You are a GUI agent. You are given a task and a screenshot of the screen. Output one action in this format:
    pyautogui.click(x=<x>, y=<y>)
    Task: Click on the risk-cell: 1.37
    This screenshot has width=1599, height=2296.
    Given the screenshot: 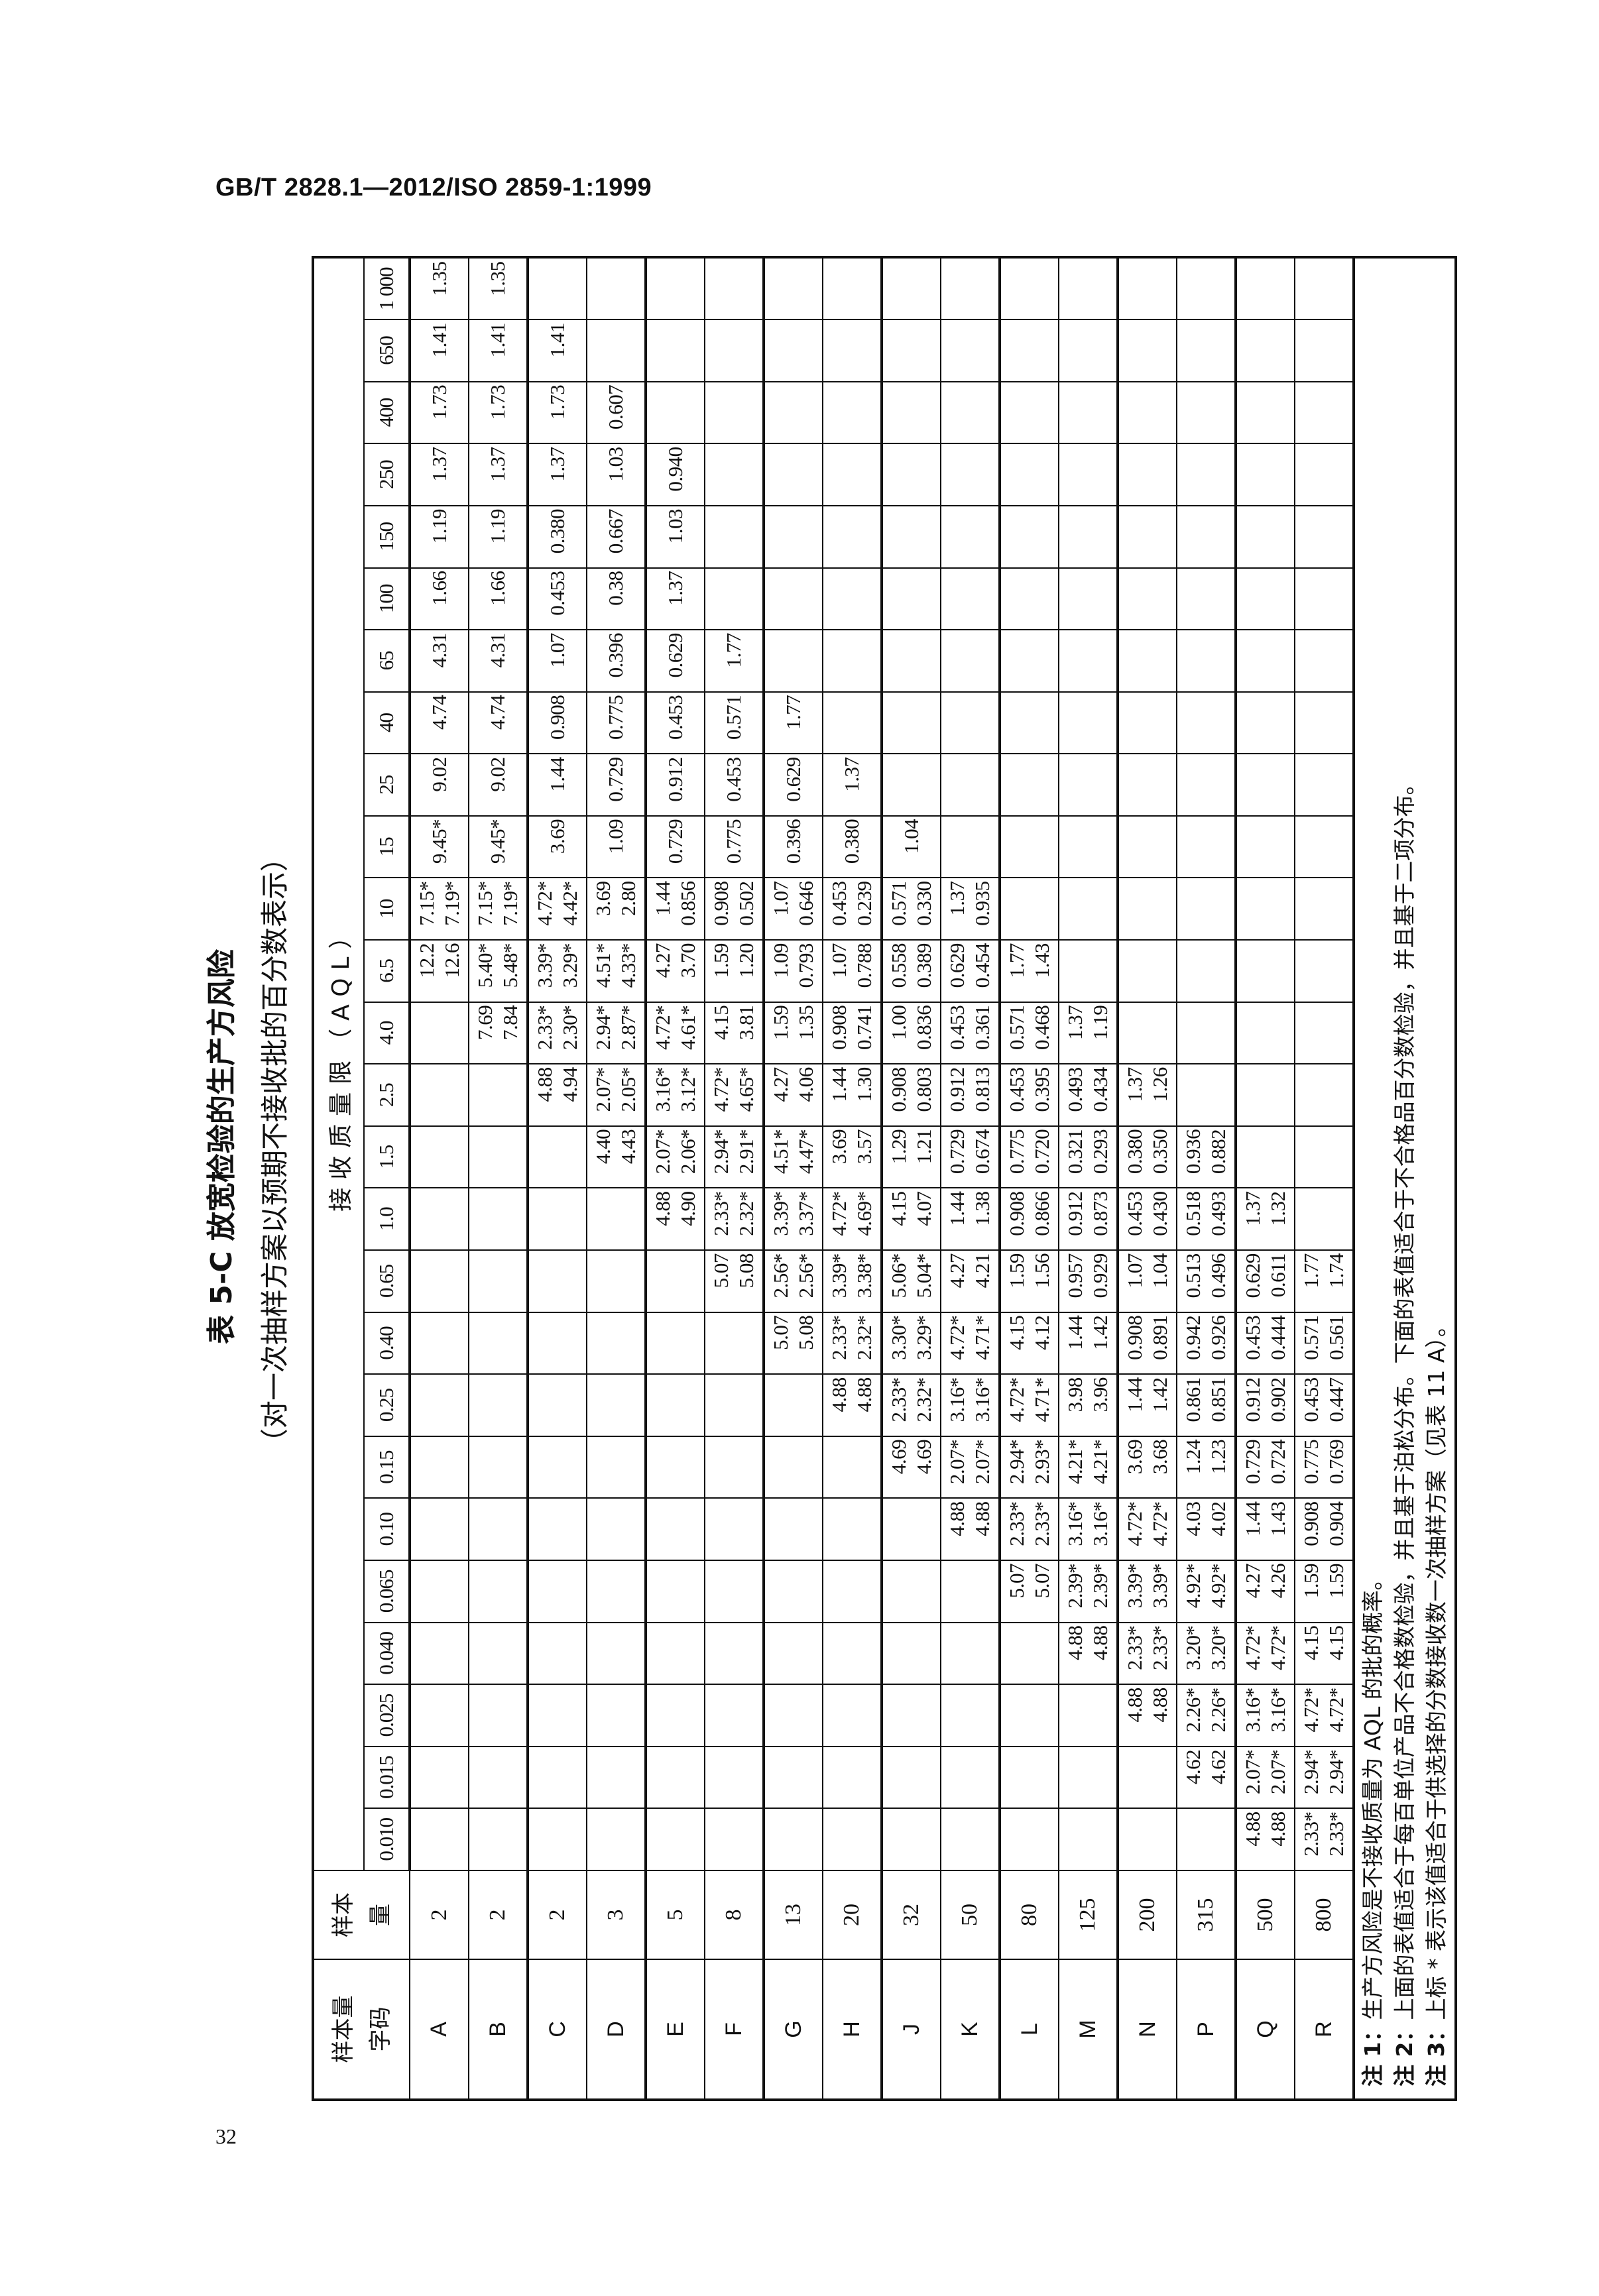 What is the action you would take?
    pyautogui.click(x=675, y=598)
    